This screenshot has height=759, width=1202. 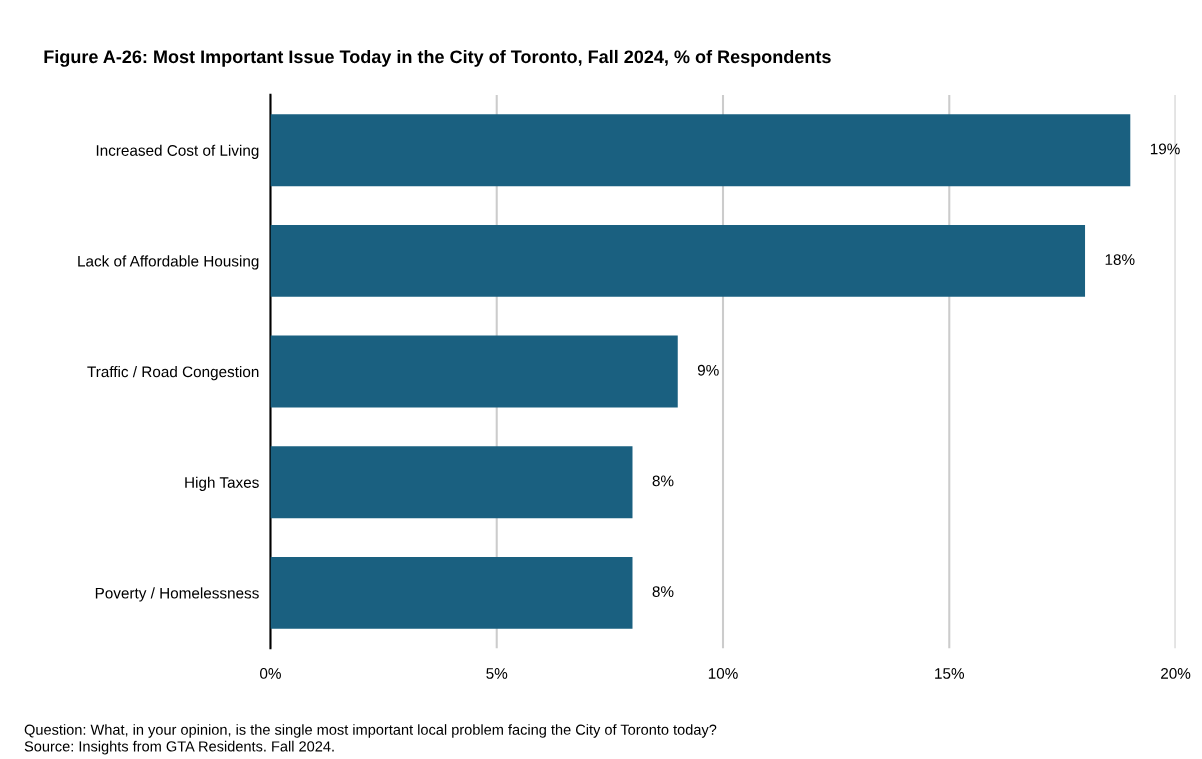 What do you see at coordinates (270, 673) in the screenshot?
I see `x-tick-label: 0%` at bounding box center [270, 673].